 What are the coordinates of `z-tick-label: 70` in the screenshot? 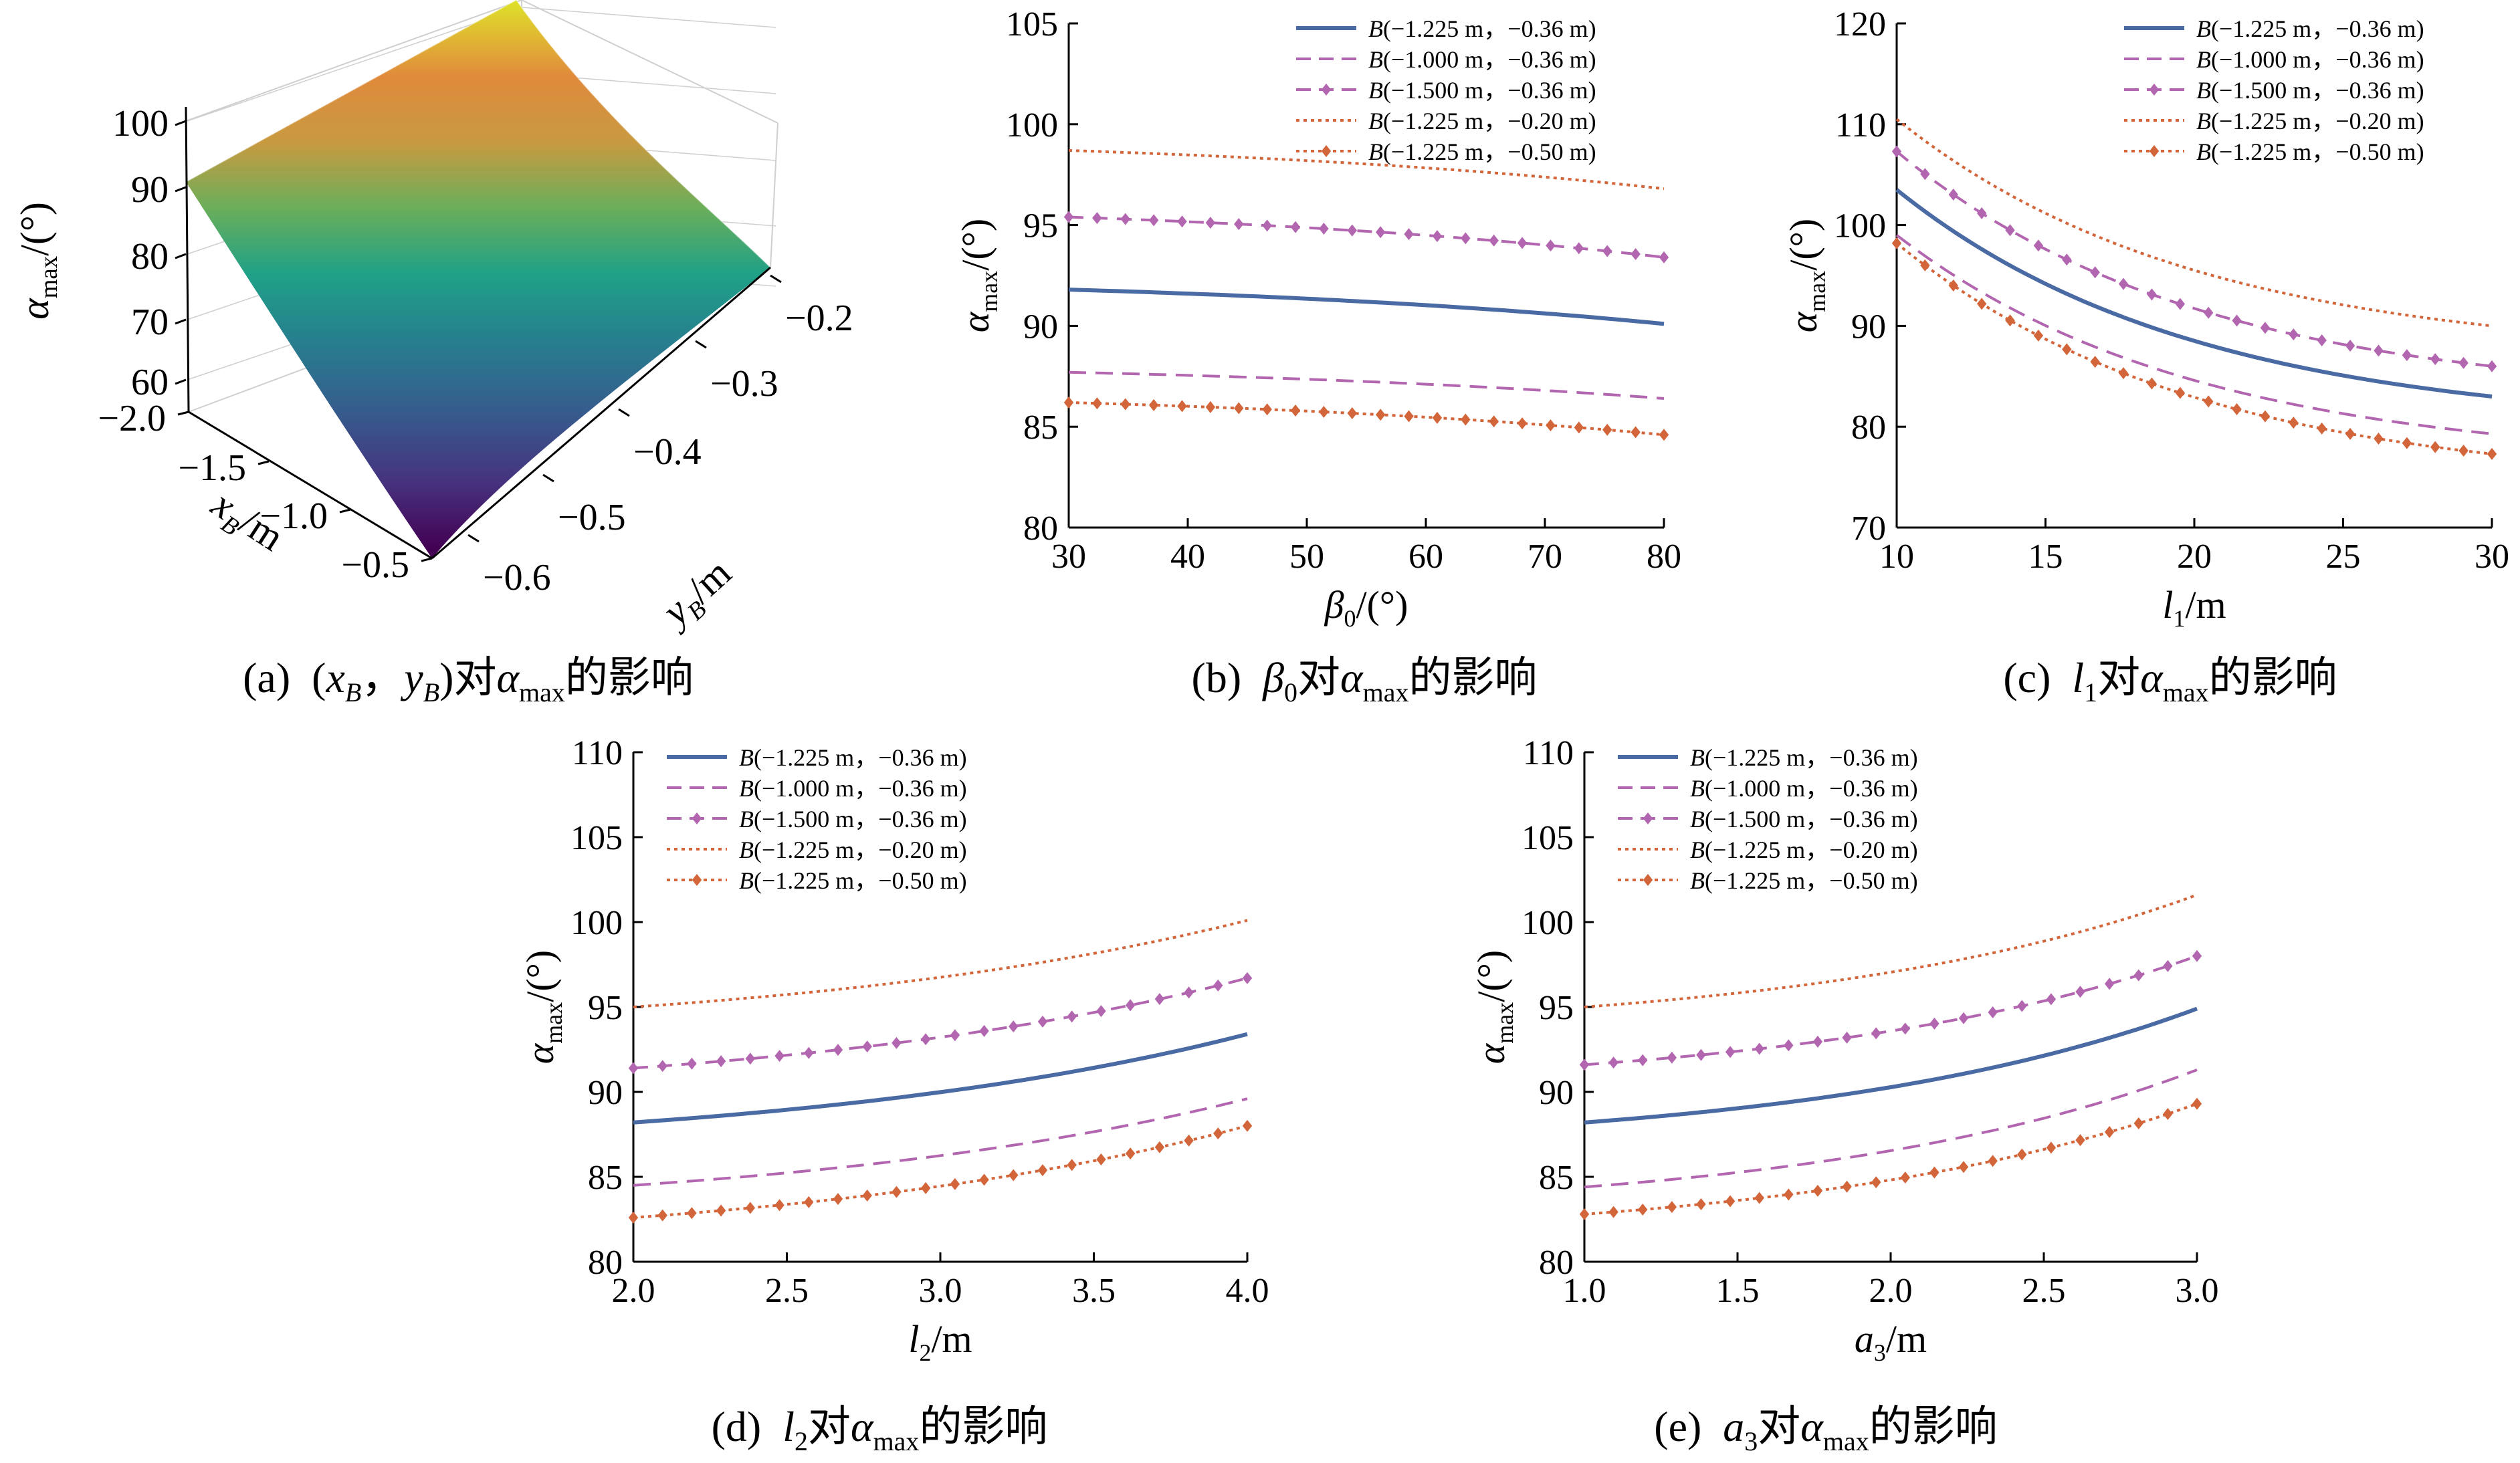 It's located at (150, 322).